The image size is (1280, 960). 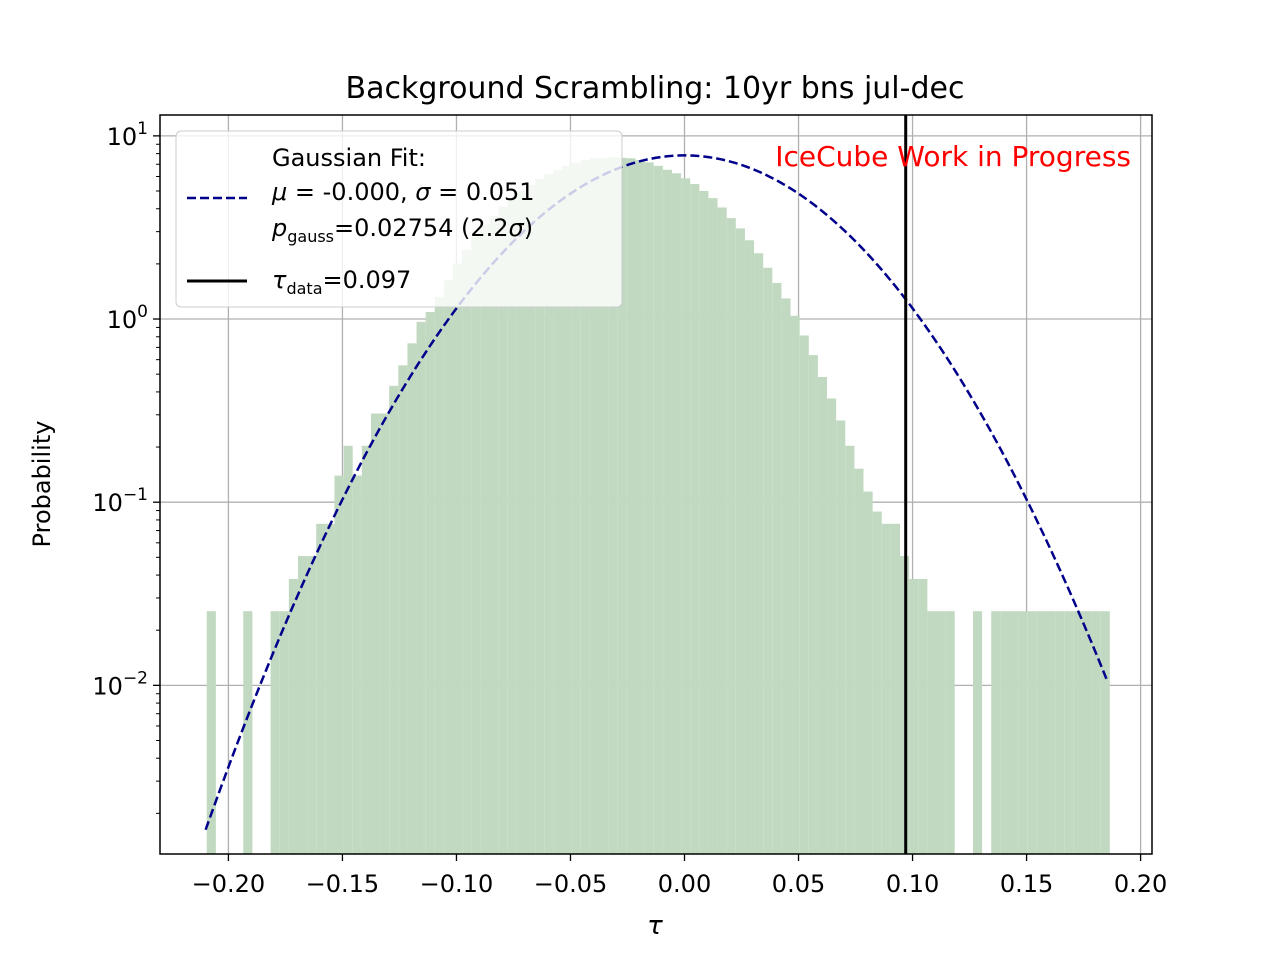 I want to click on y-axis-label: Probability, so click(x=42, y=484).